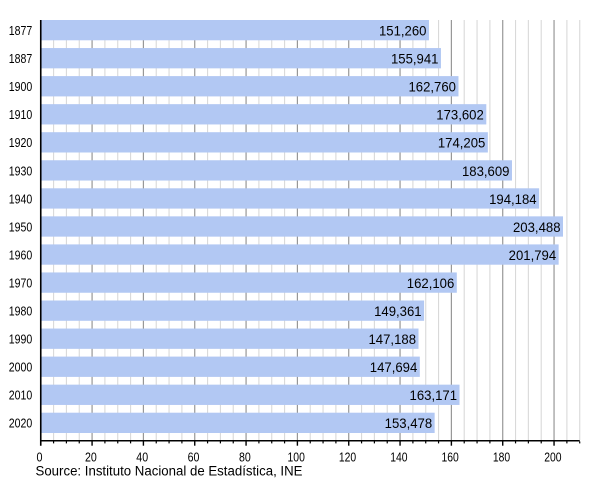 The image size is (600, 480). What do you see at coordinates (21, 142) in the screenshot?
I see `svg-text: 1920` at bounding box center [21, 142].